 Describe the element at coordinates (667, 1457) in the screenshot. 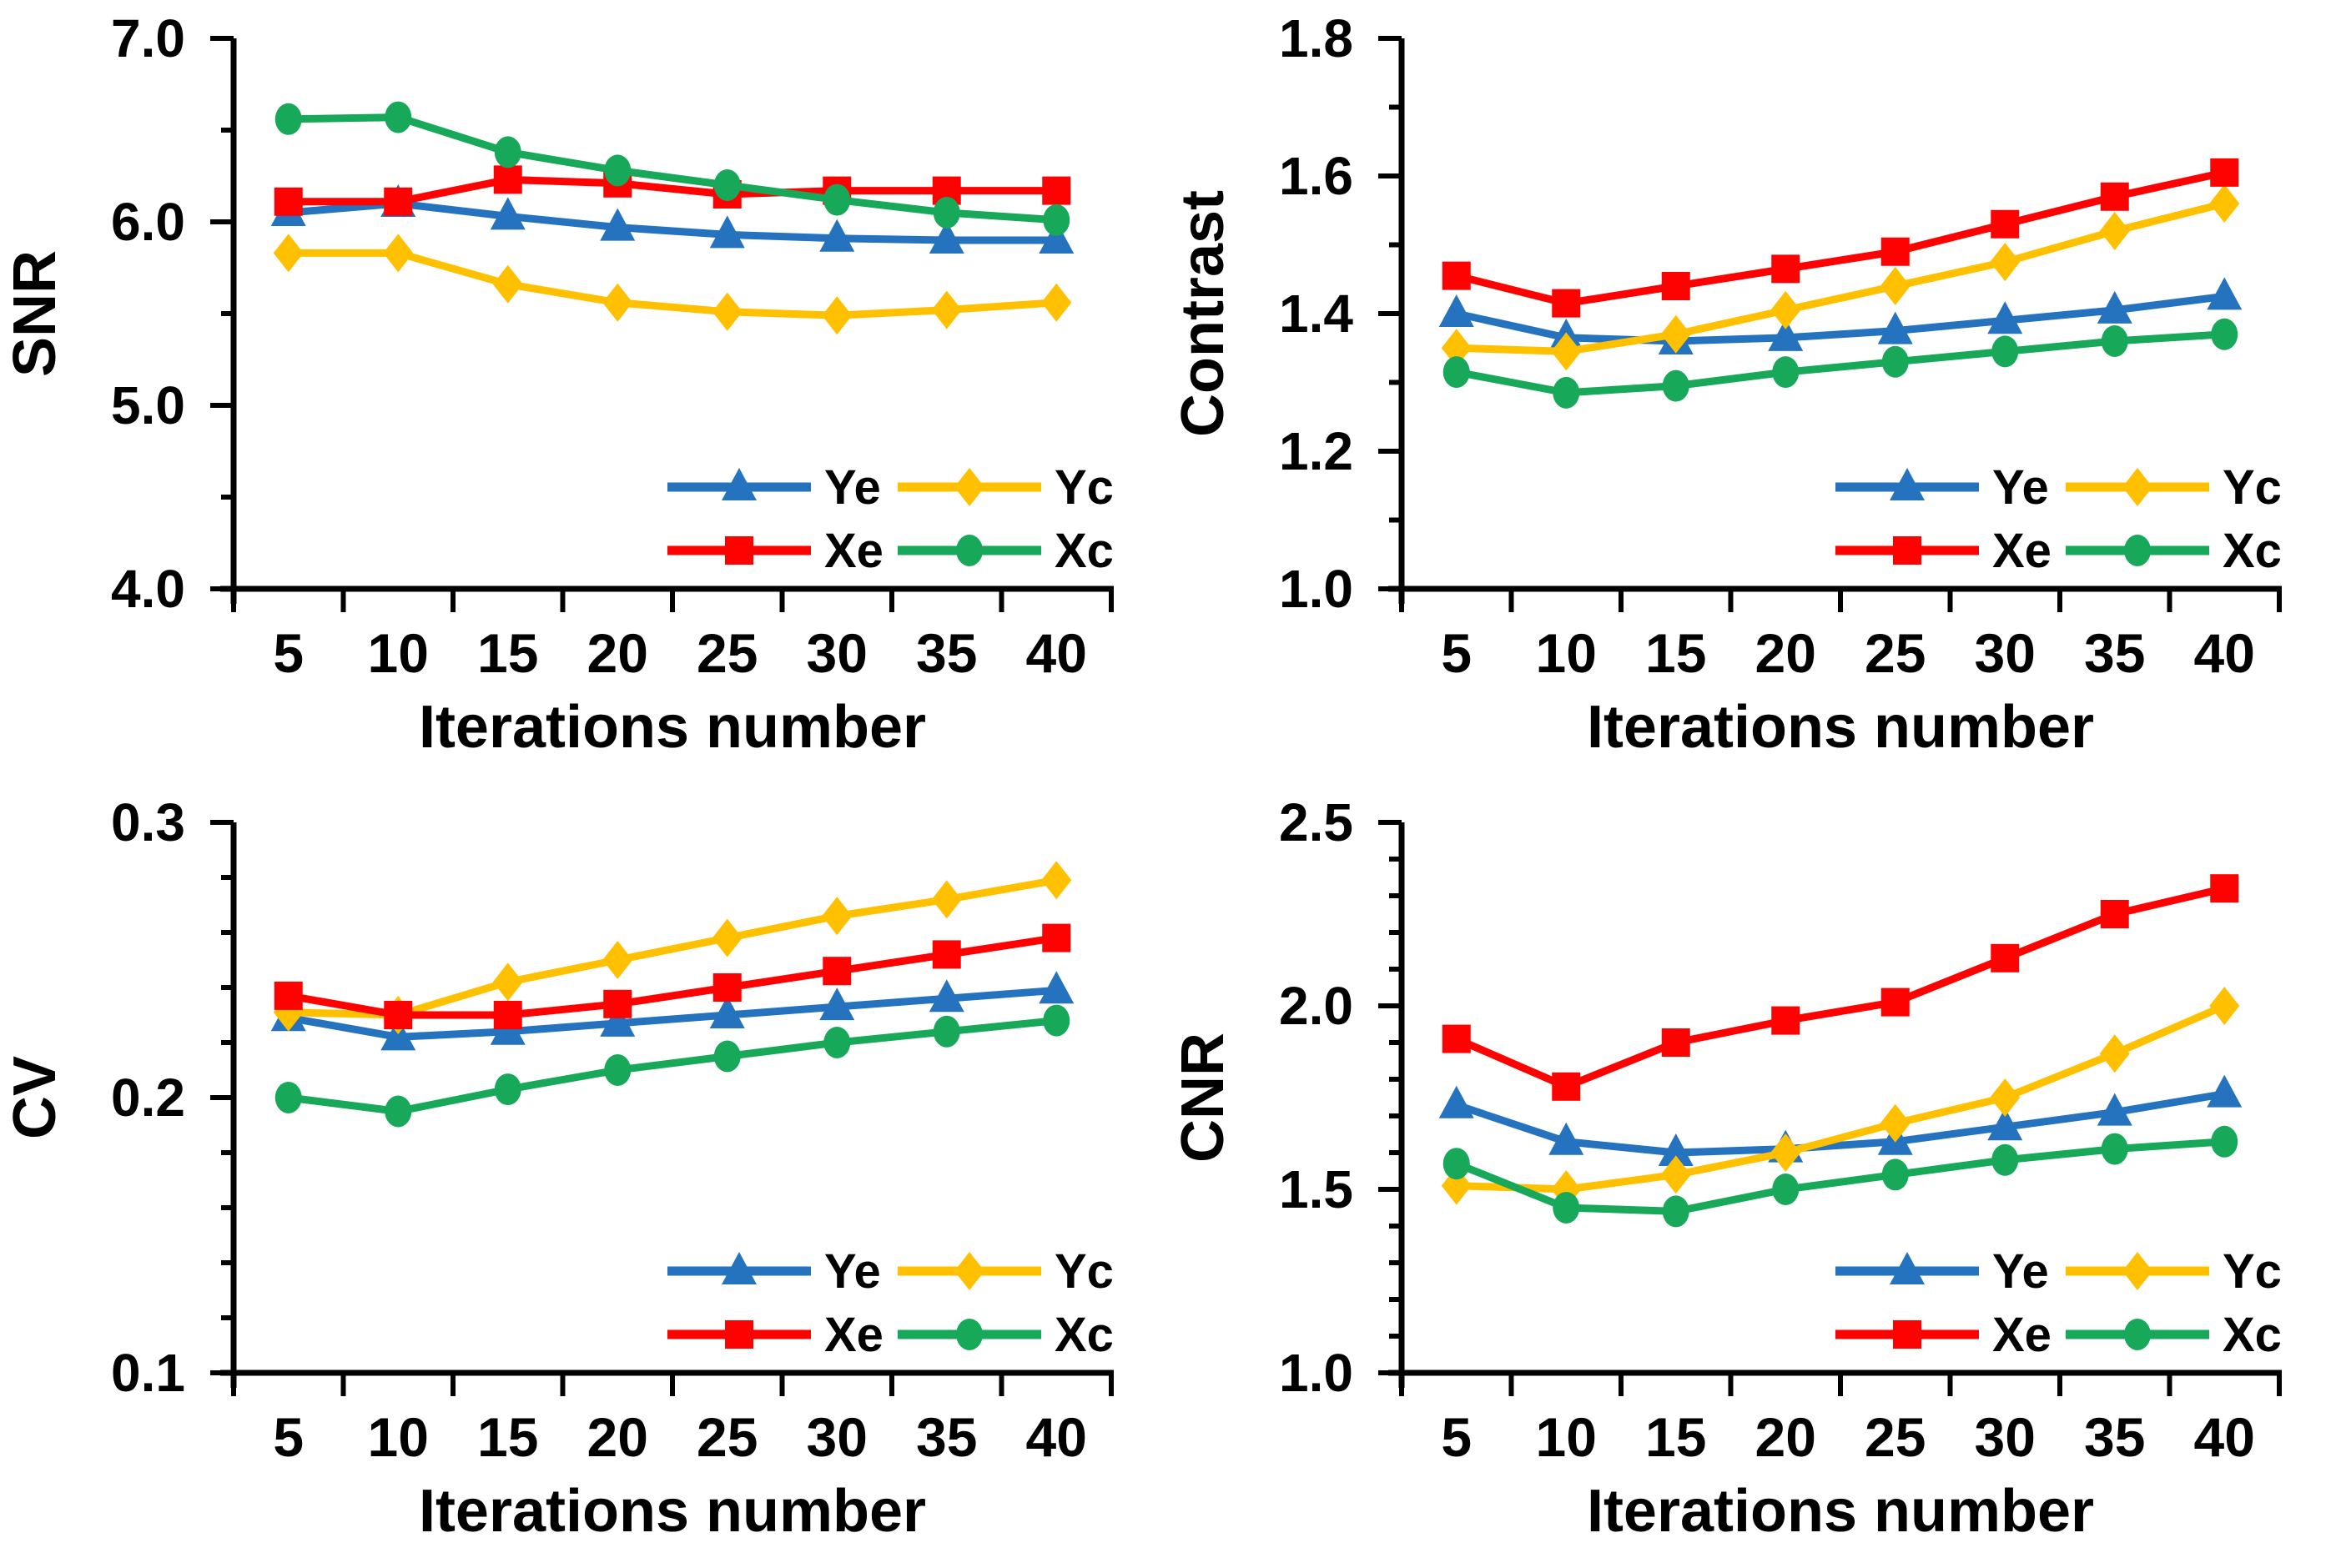

I see `x-axis: 5 10 15 20 25 30 35 40 Iterations number` at that location.